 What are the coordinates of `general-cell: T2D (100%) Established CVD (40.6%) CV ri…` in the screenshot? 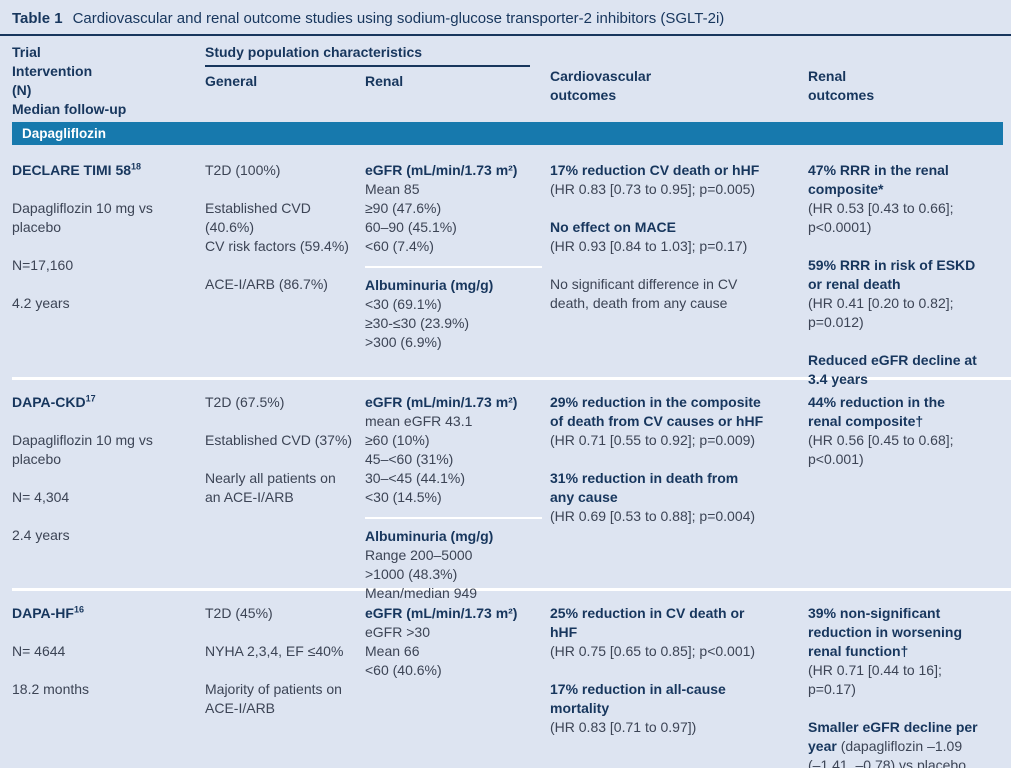 It's located at (285, 284).